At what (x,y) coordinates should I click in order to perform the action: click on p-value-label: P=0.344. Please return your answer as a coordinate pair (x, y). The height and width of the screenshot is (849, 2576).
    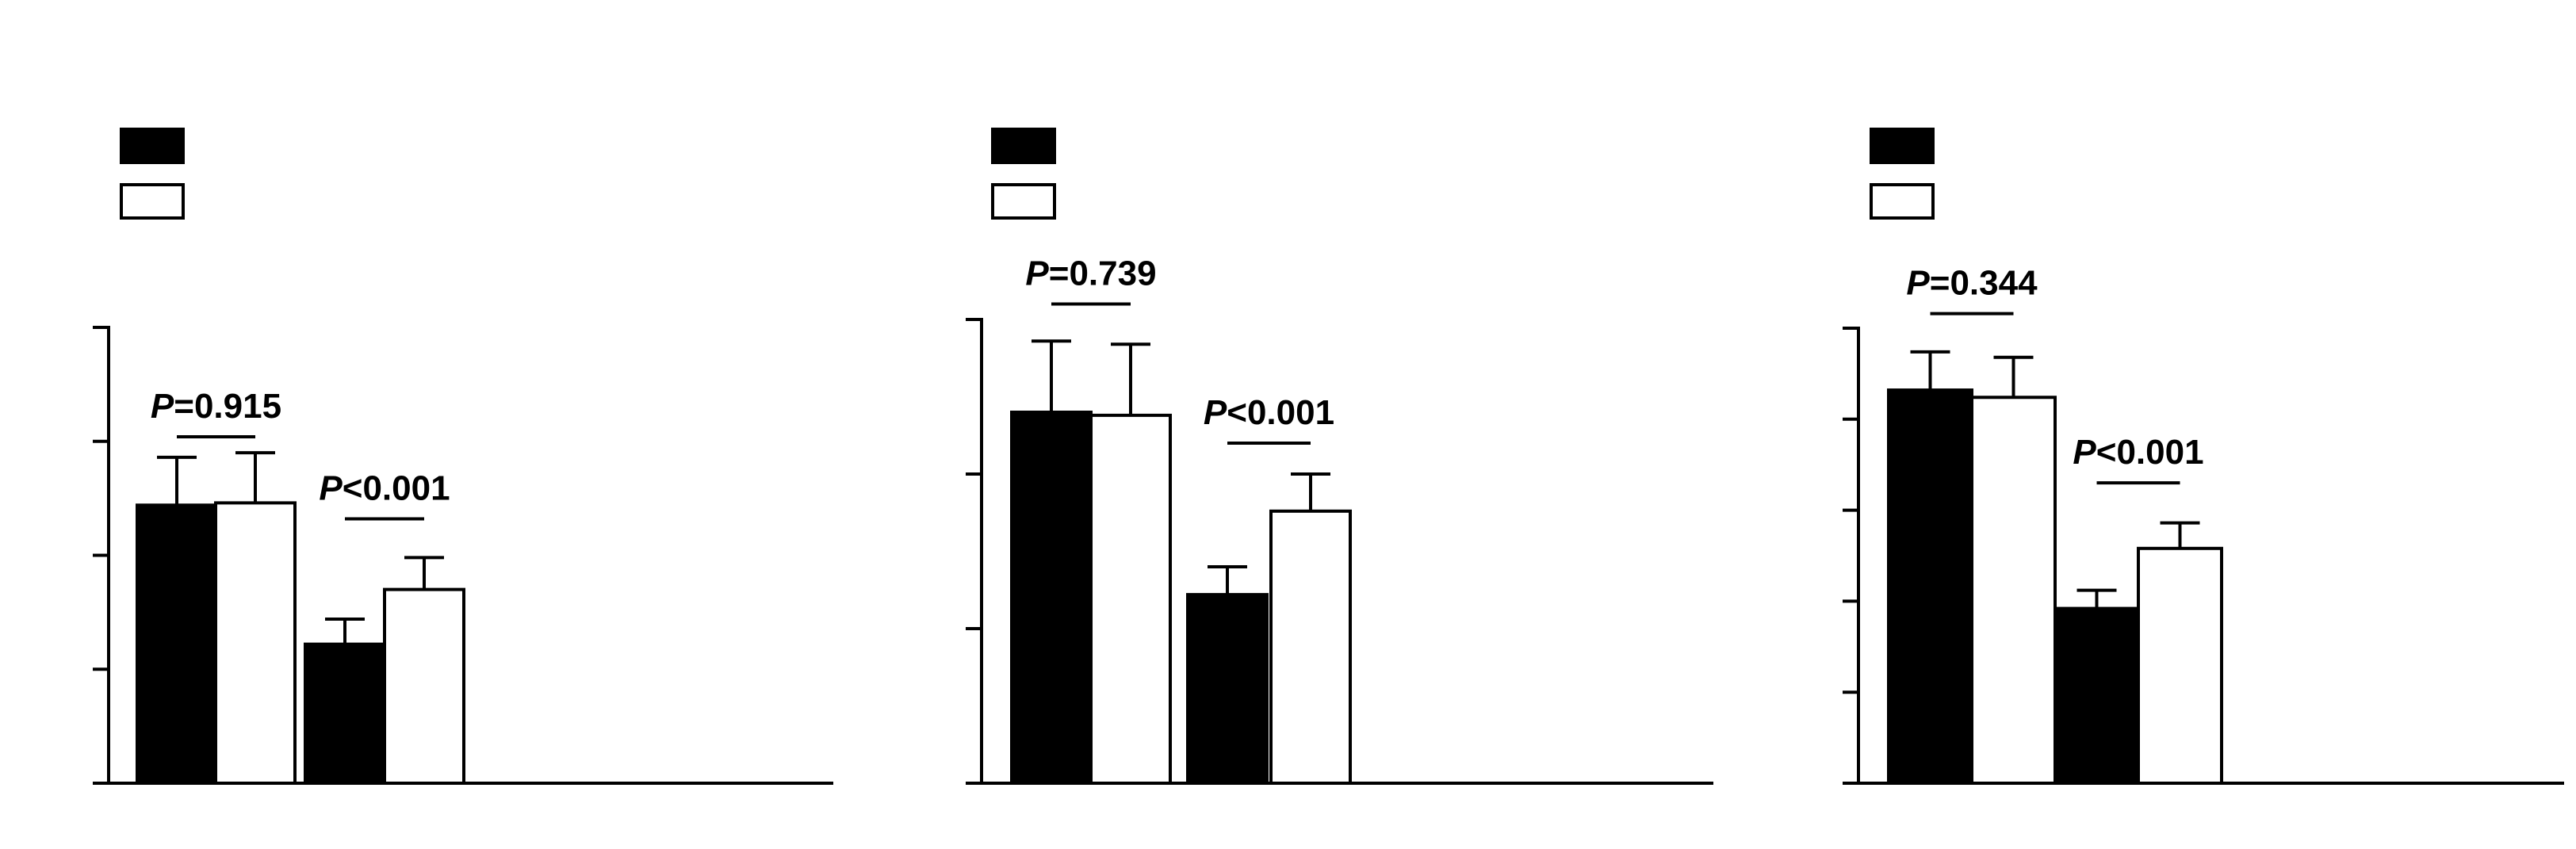
    Looking at the image, I should click on (1972, 283).